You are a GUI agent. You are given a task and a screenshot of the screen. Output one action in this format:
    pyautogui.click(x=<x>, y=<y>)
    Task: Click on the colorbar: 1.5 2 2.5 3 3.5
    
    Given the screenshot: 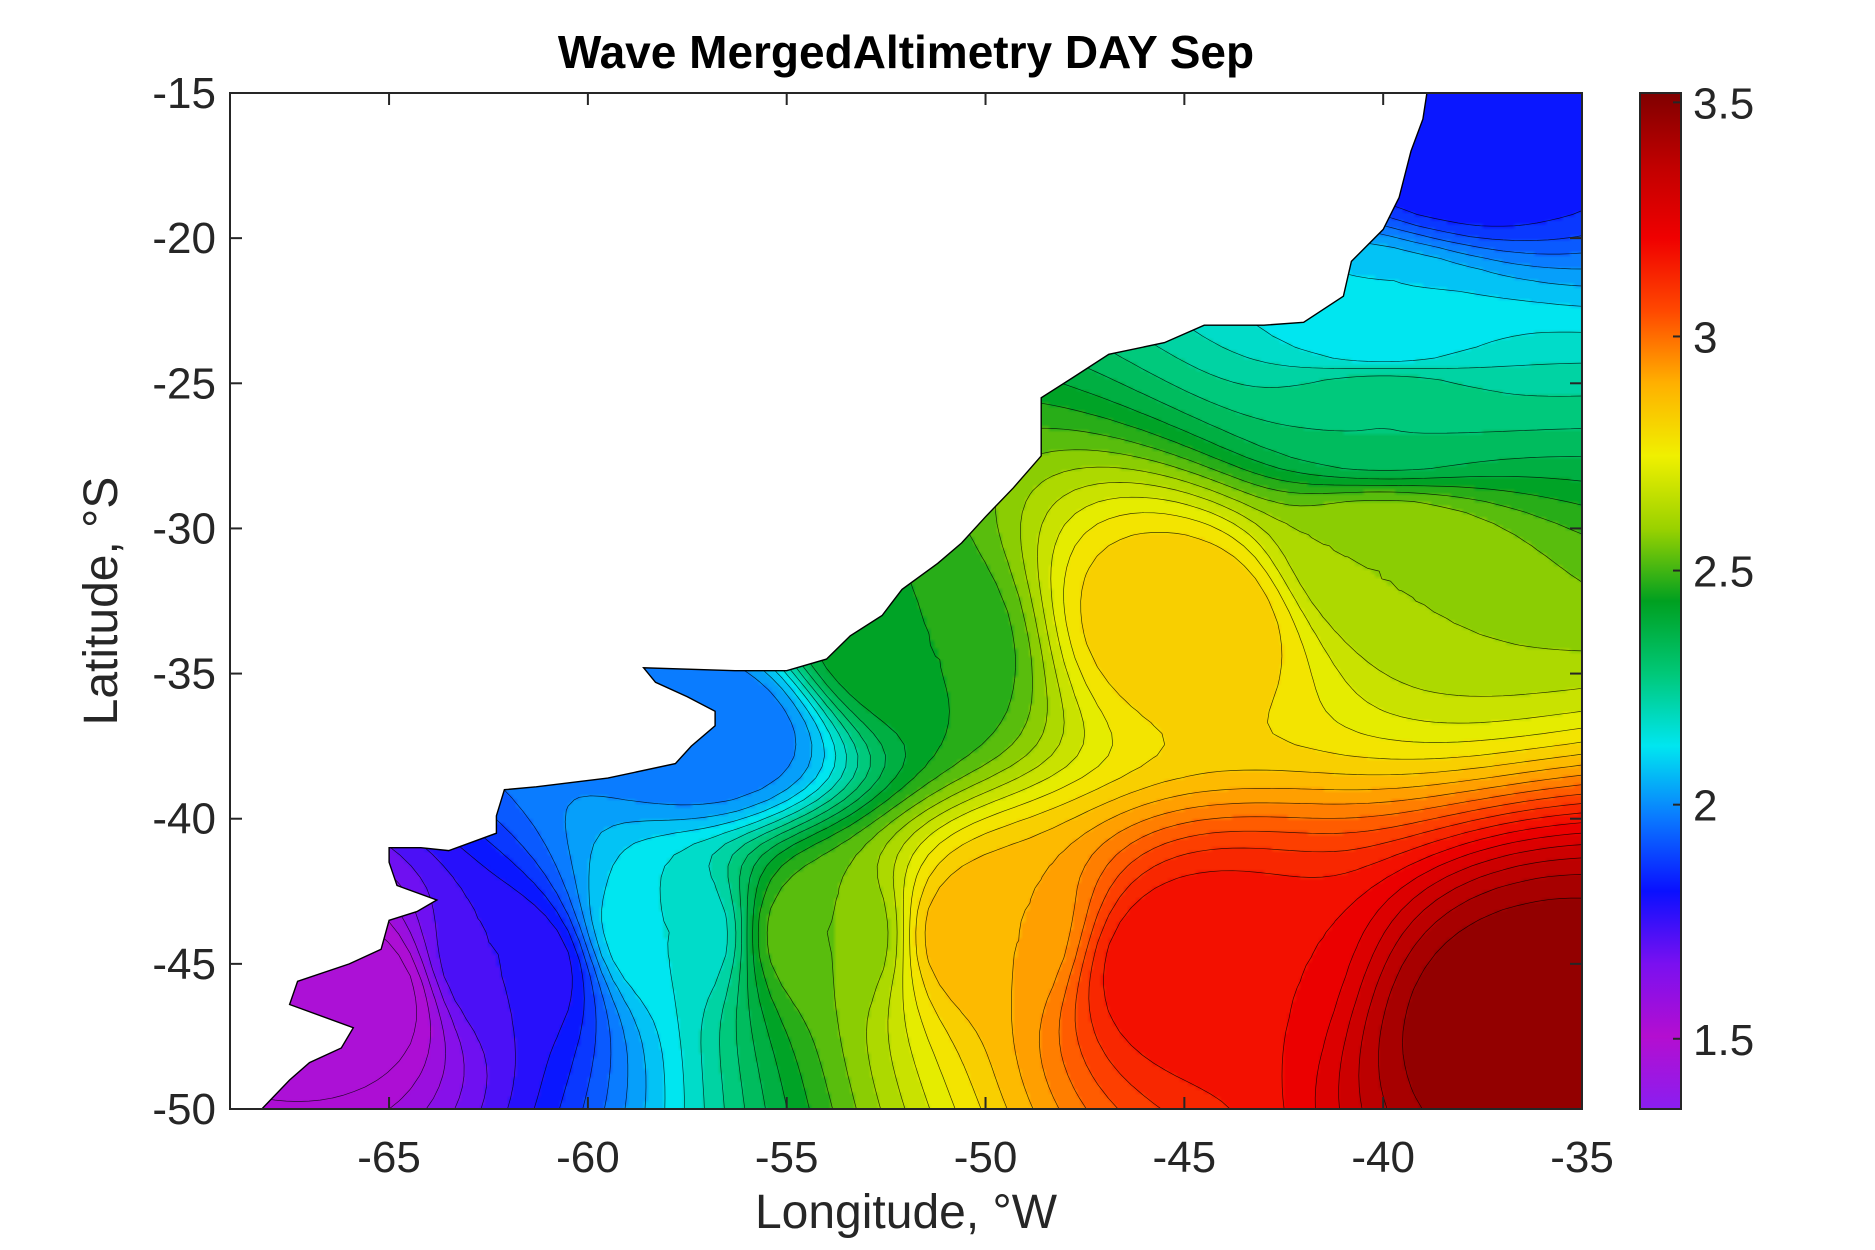 What is the action you would take?
    pyautogui.click(x=1696, y=594)
    